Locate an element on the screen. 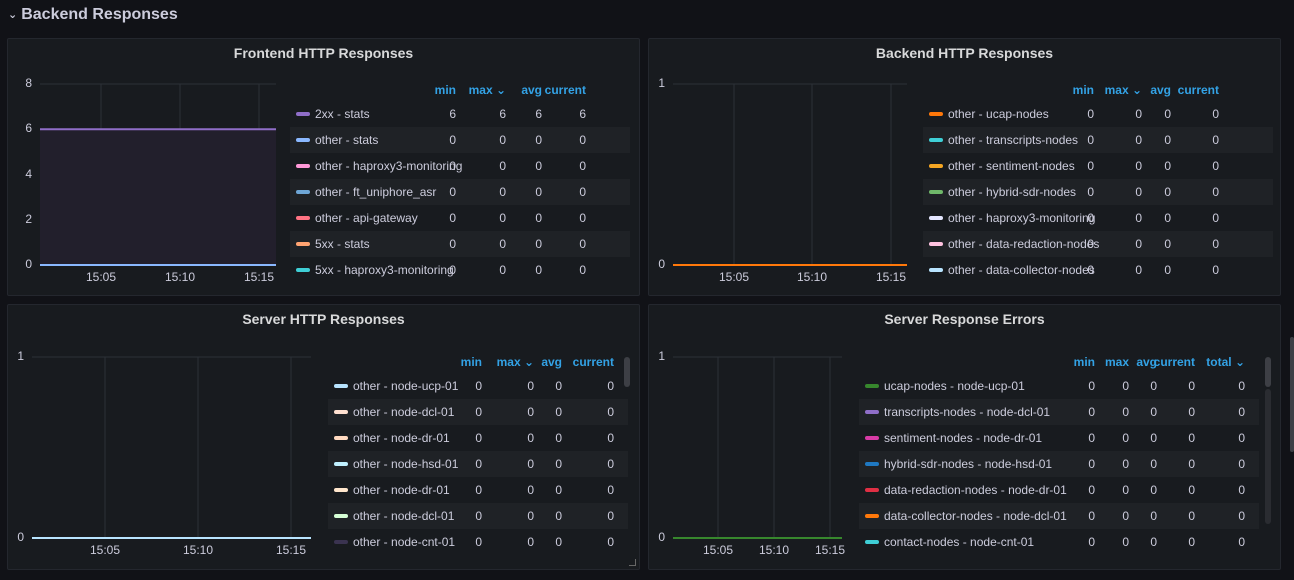 This screenshot has width=1294, height=580. legend-row: other - stats 0 0 0 0 is located at coordinates (460, 140).